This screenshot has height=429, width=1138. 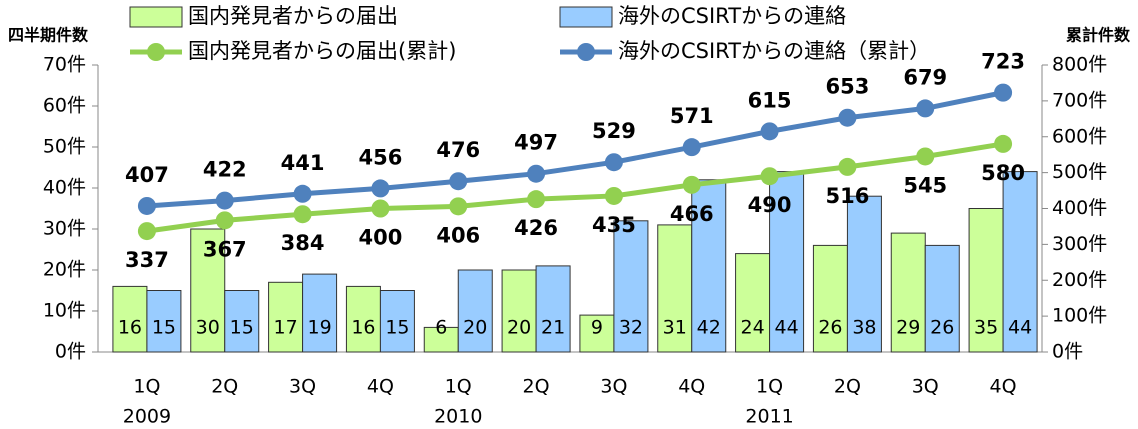 I want to click on line-value-label: 435, so click(x=614, y=225).